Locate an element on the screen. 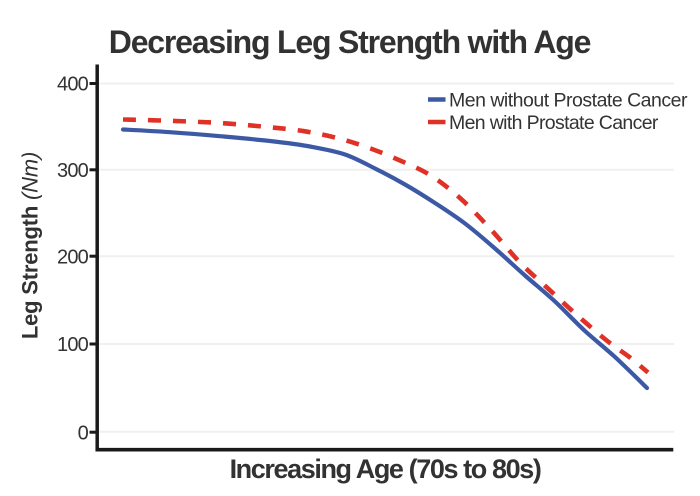 The height and width of the screenshot is (496, 700). svg-text: 0 is located at coordinates (83, 433).